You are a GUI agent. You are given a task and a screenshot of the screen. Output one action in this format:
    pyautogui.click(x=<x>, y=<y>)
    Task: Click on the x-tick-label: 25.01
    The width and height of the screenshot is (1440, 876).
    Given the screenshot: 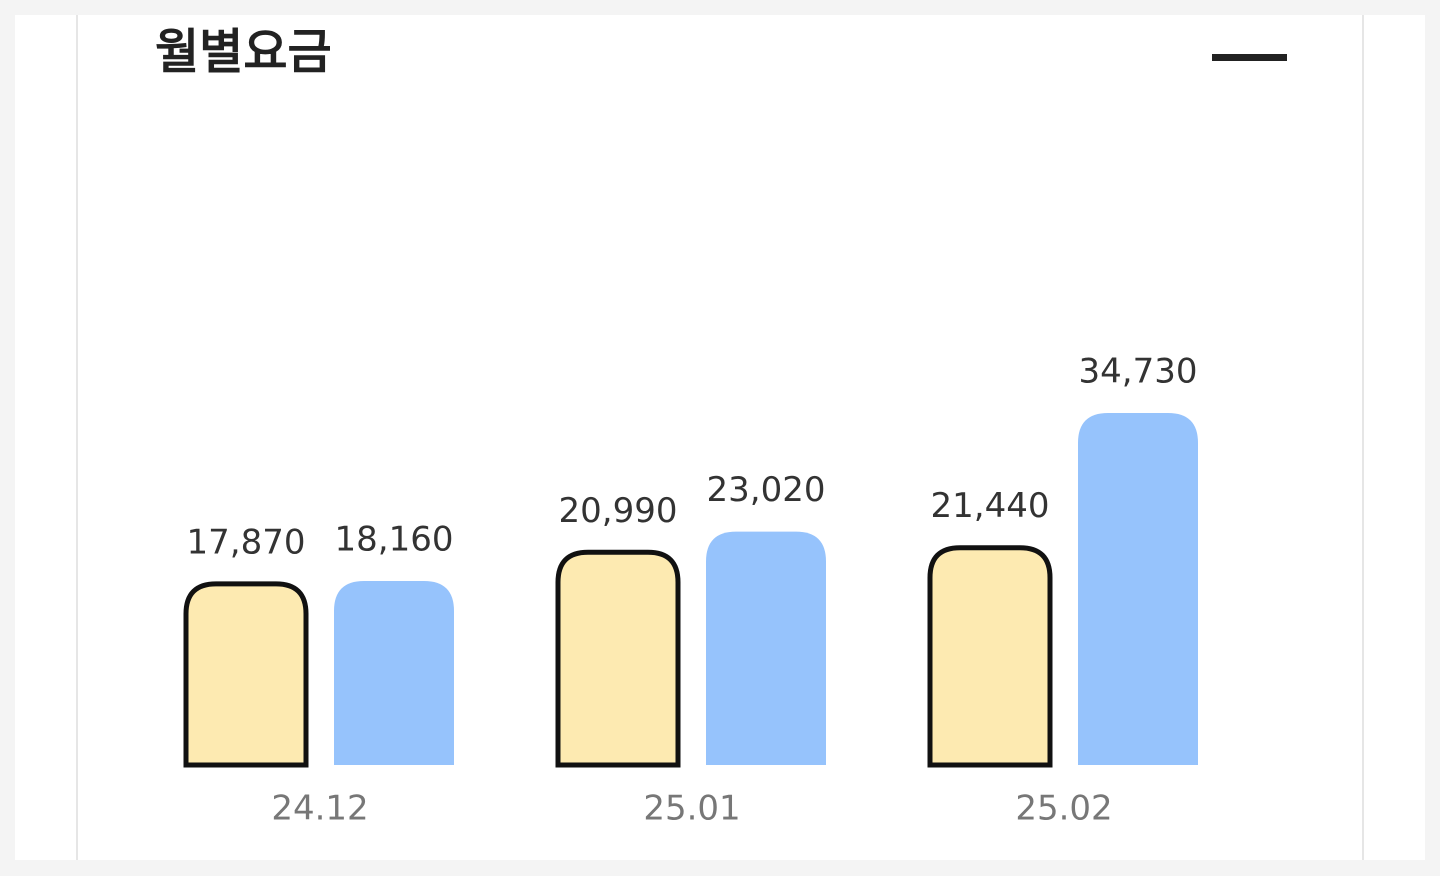 What is the action you would take?
    pyautogui.click(x=691, y=809)
    